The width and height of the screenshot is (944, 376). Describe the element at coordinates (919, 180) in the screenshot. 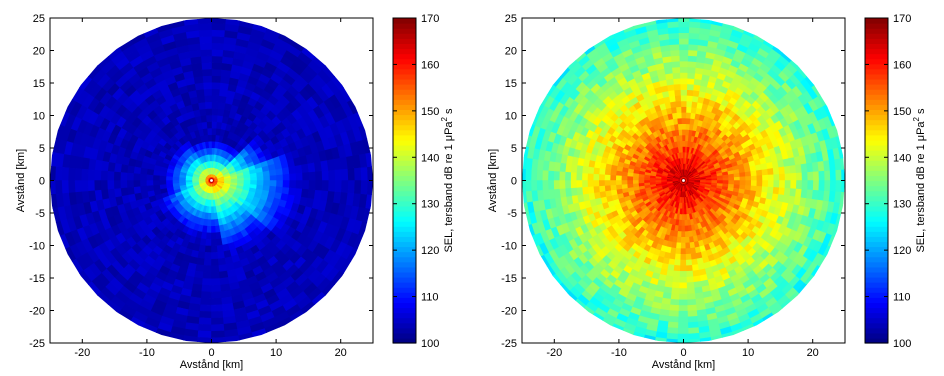

I see `colorbar-label: SEL, tersband dB re 1 μPa2 s` at that location.